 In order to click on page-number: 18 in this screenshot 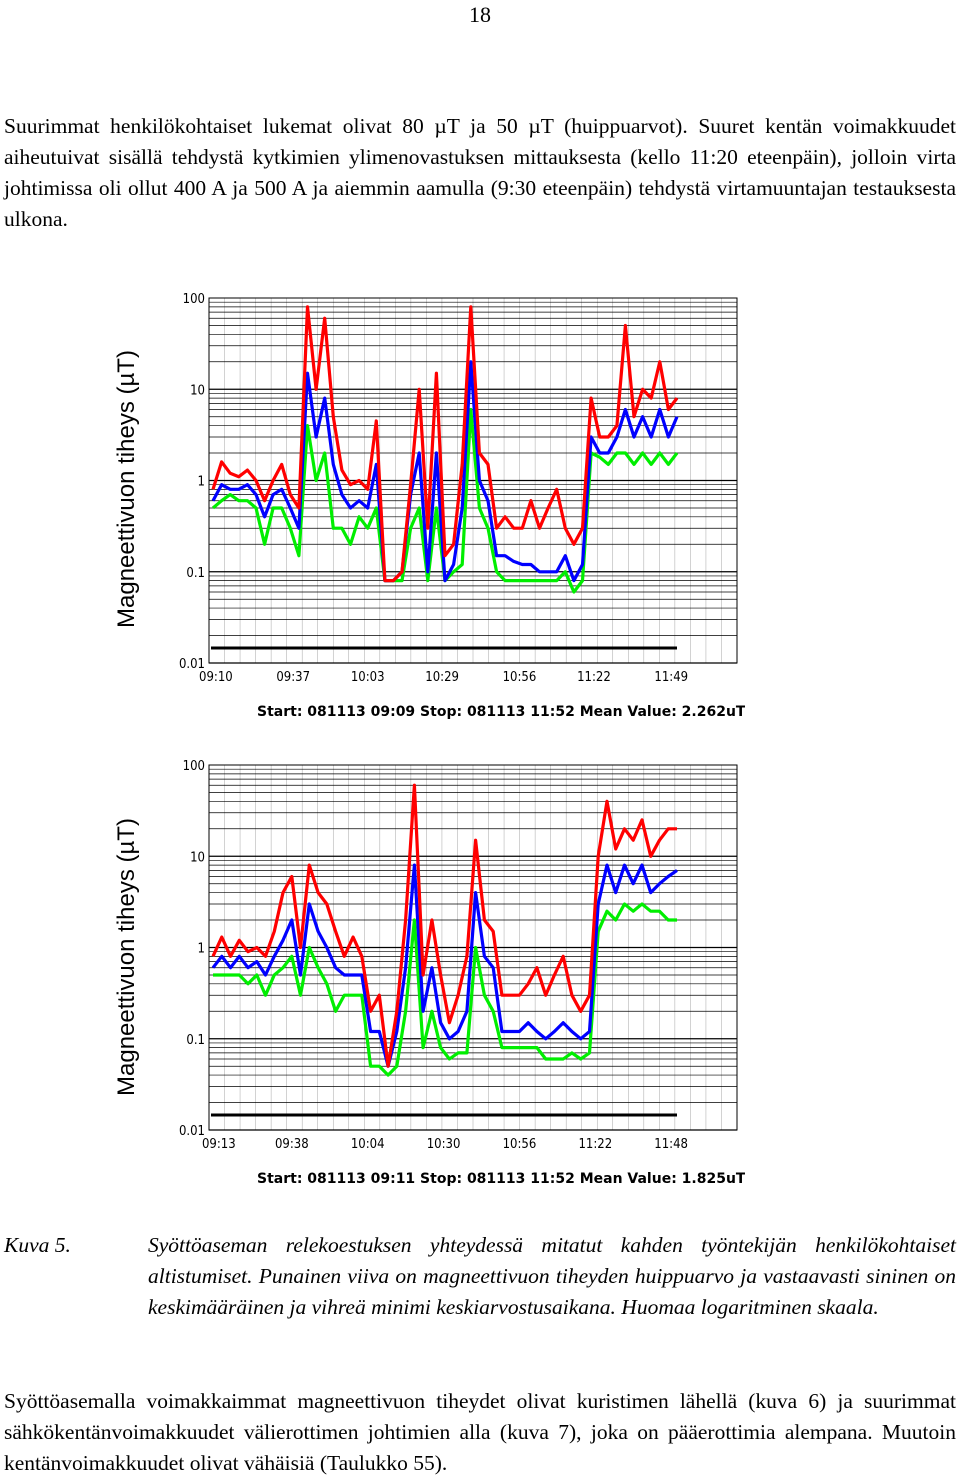, I will do `click(480, 14)`.